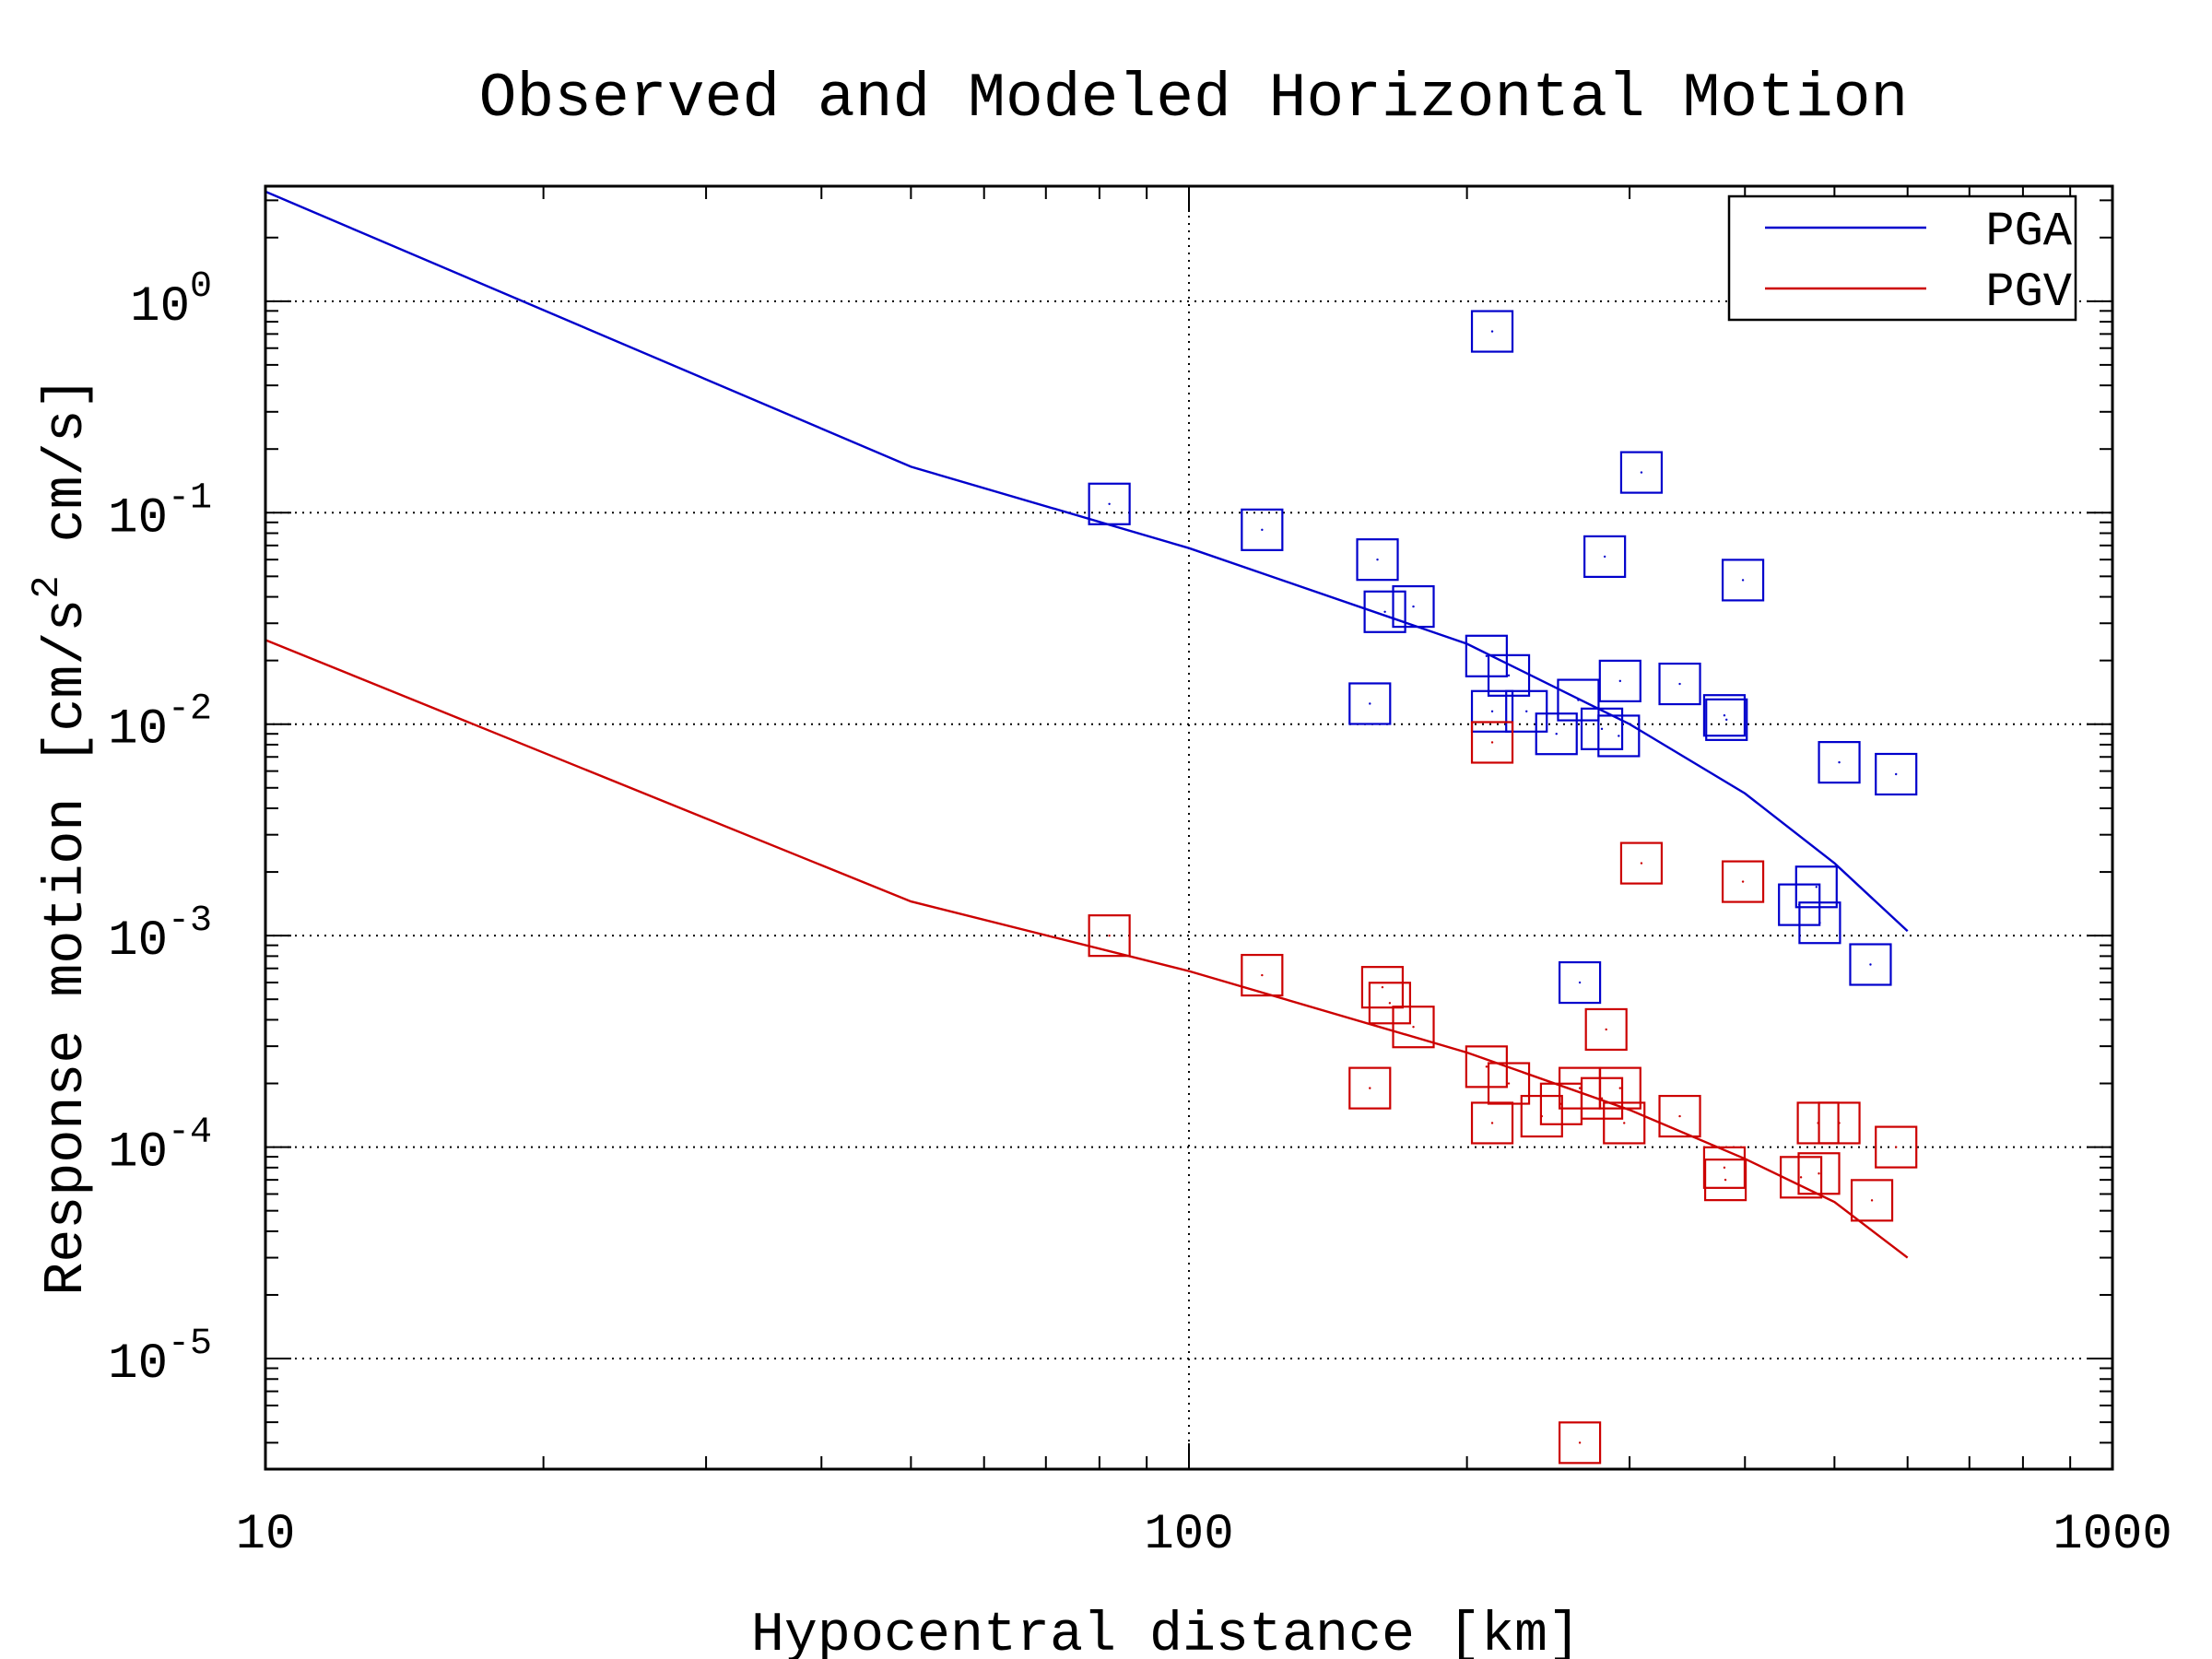  What do you see at coordinates (160, 512) in the screenshot?
I see `y-tick-label: 10⁻¹` at bounding box center [160, 512].